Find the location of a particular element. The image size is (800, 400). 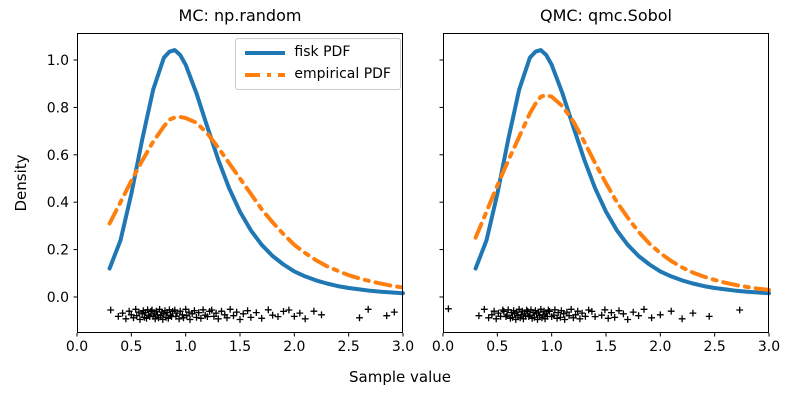

y-axis-label: Density is located at coordinates (21, 183).